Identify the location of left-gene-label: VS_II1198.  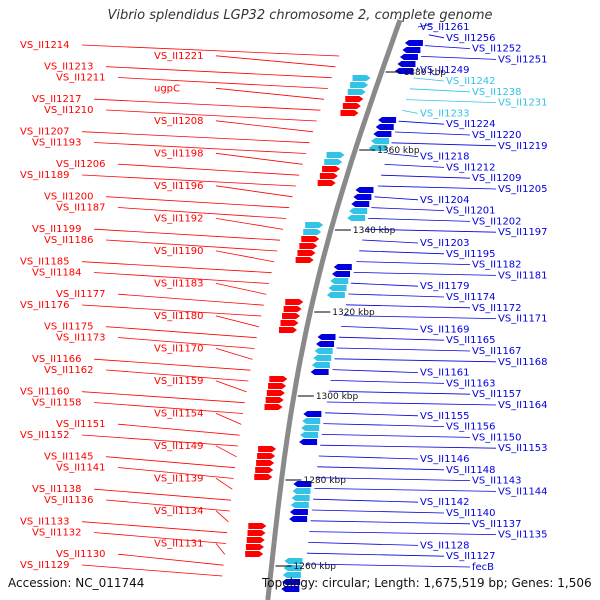
(179, 153).